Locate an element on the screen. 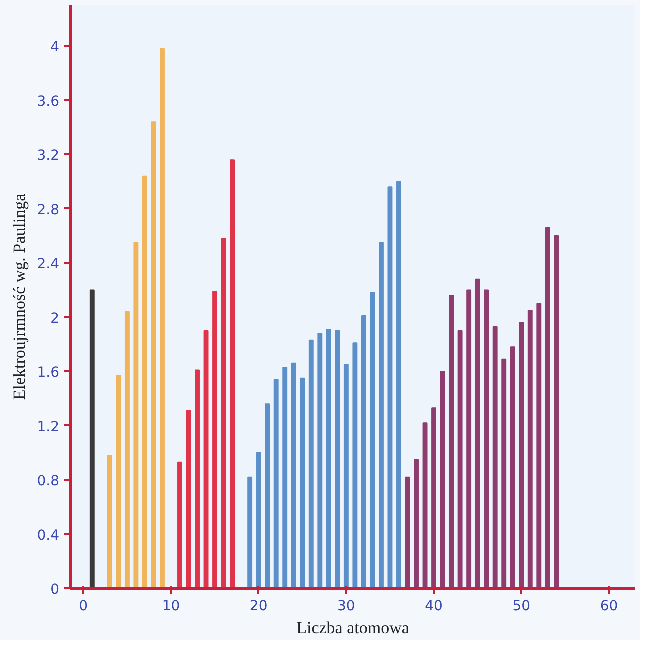 The height and width of the screenshot is (645, 646). x-tick-label: 50 is located at coordinates (521, 606).